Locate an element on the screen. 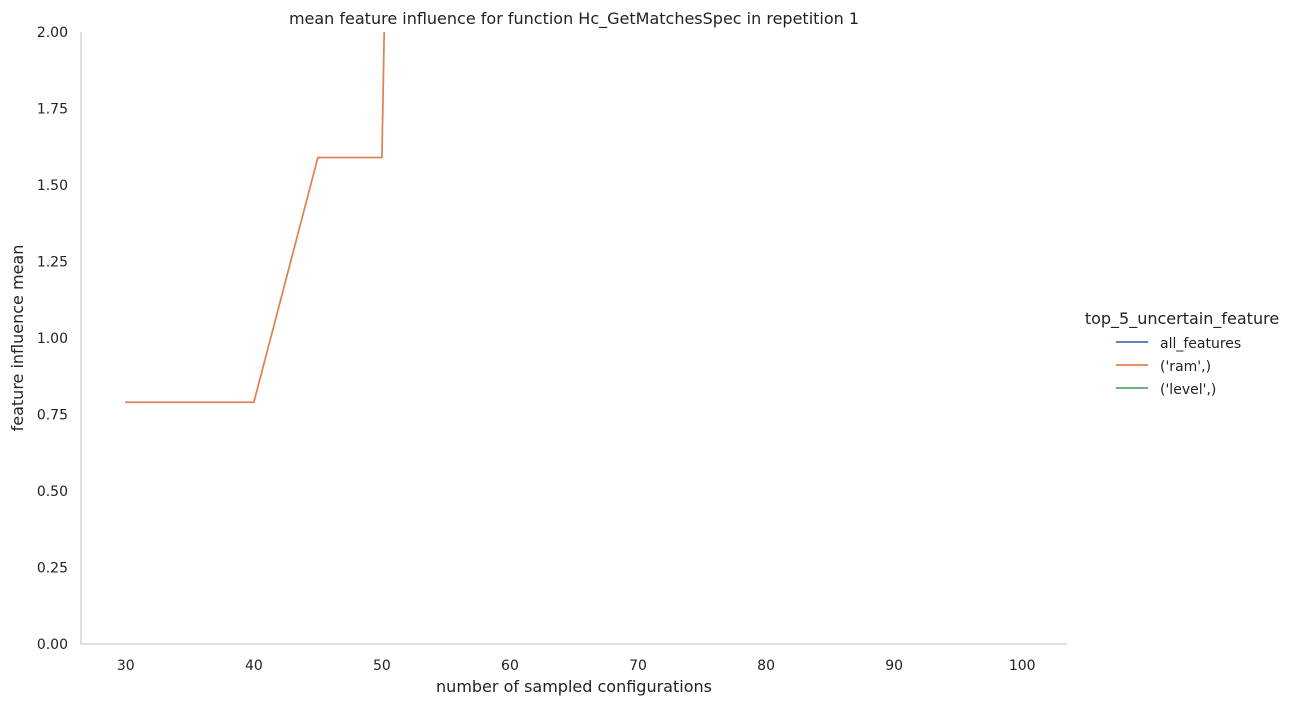 This screenshot has height=706, width=1296. x-tick-label: 60 is located at coordinates (510, 666).